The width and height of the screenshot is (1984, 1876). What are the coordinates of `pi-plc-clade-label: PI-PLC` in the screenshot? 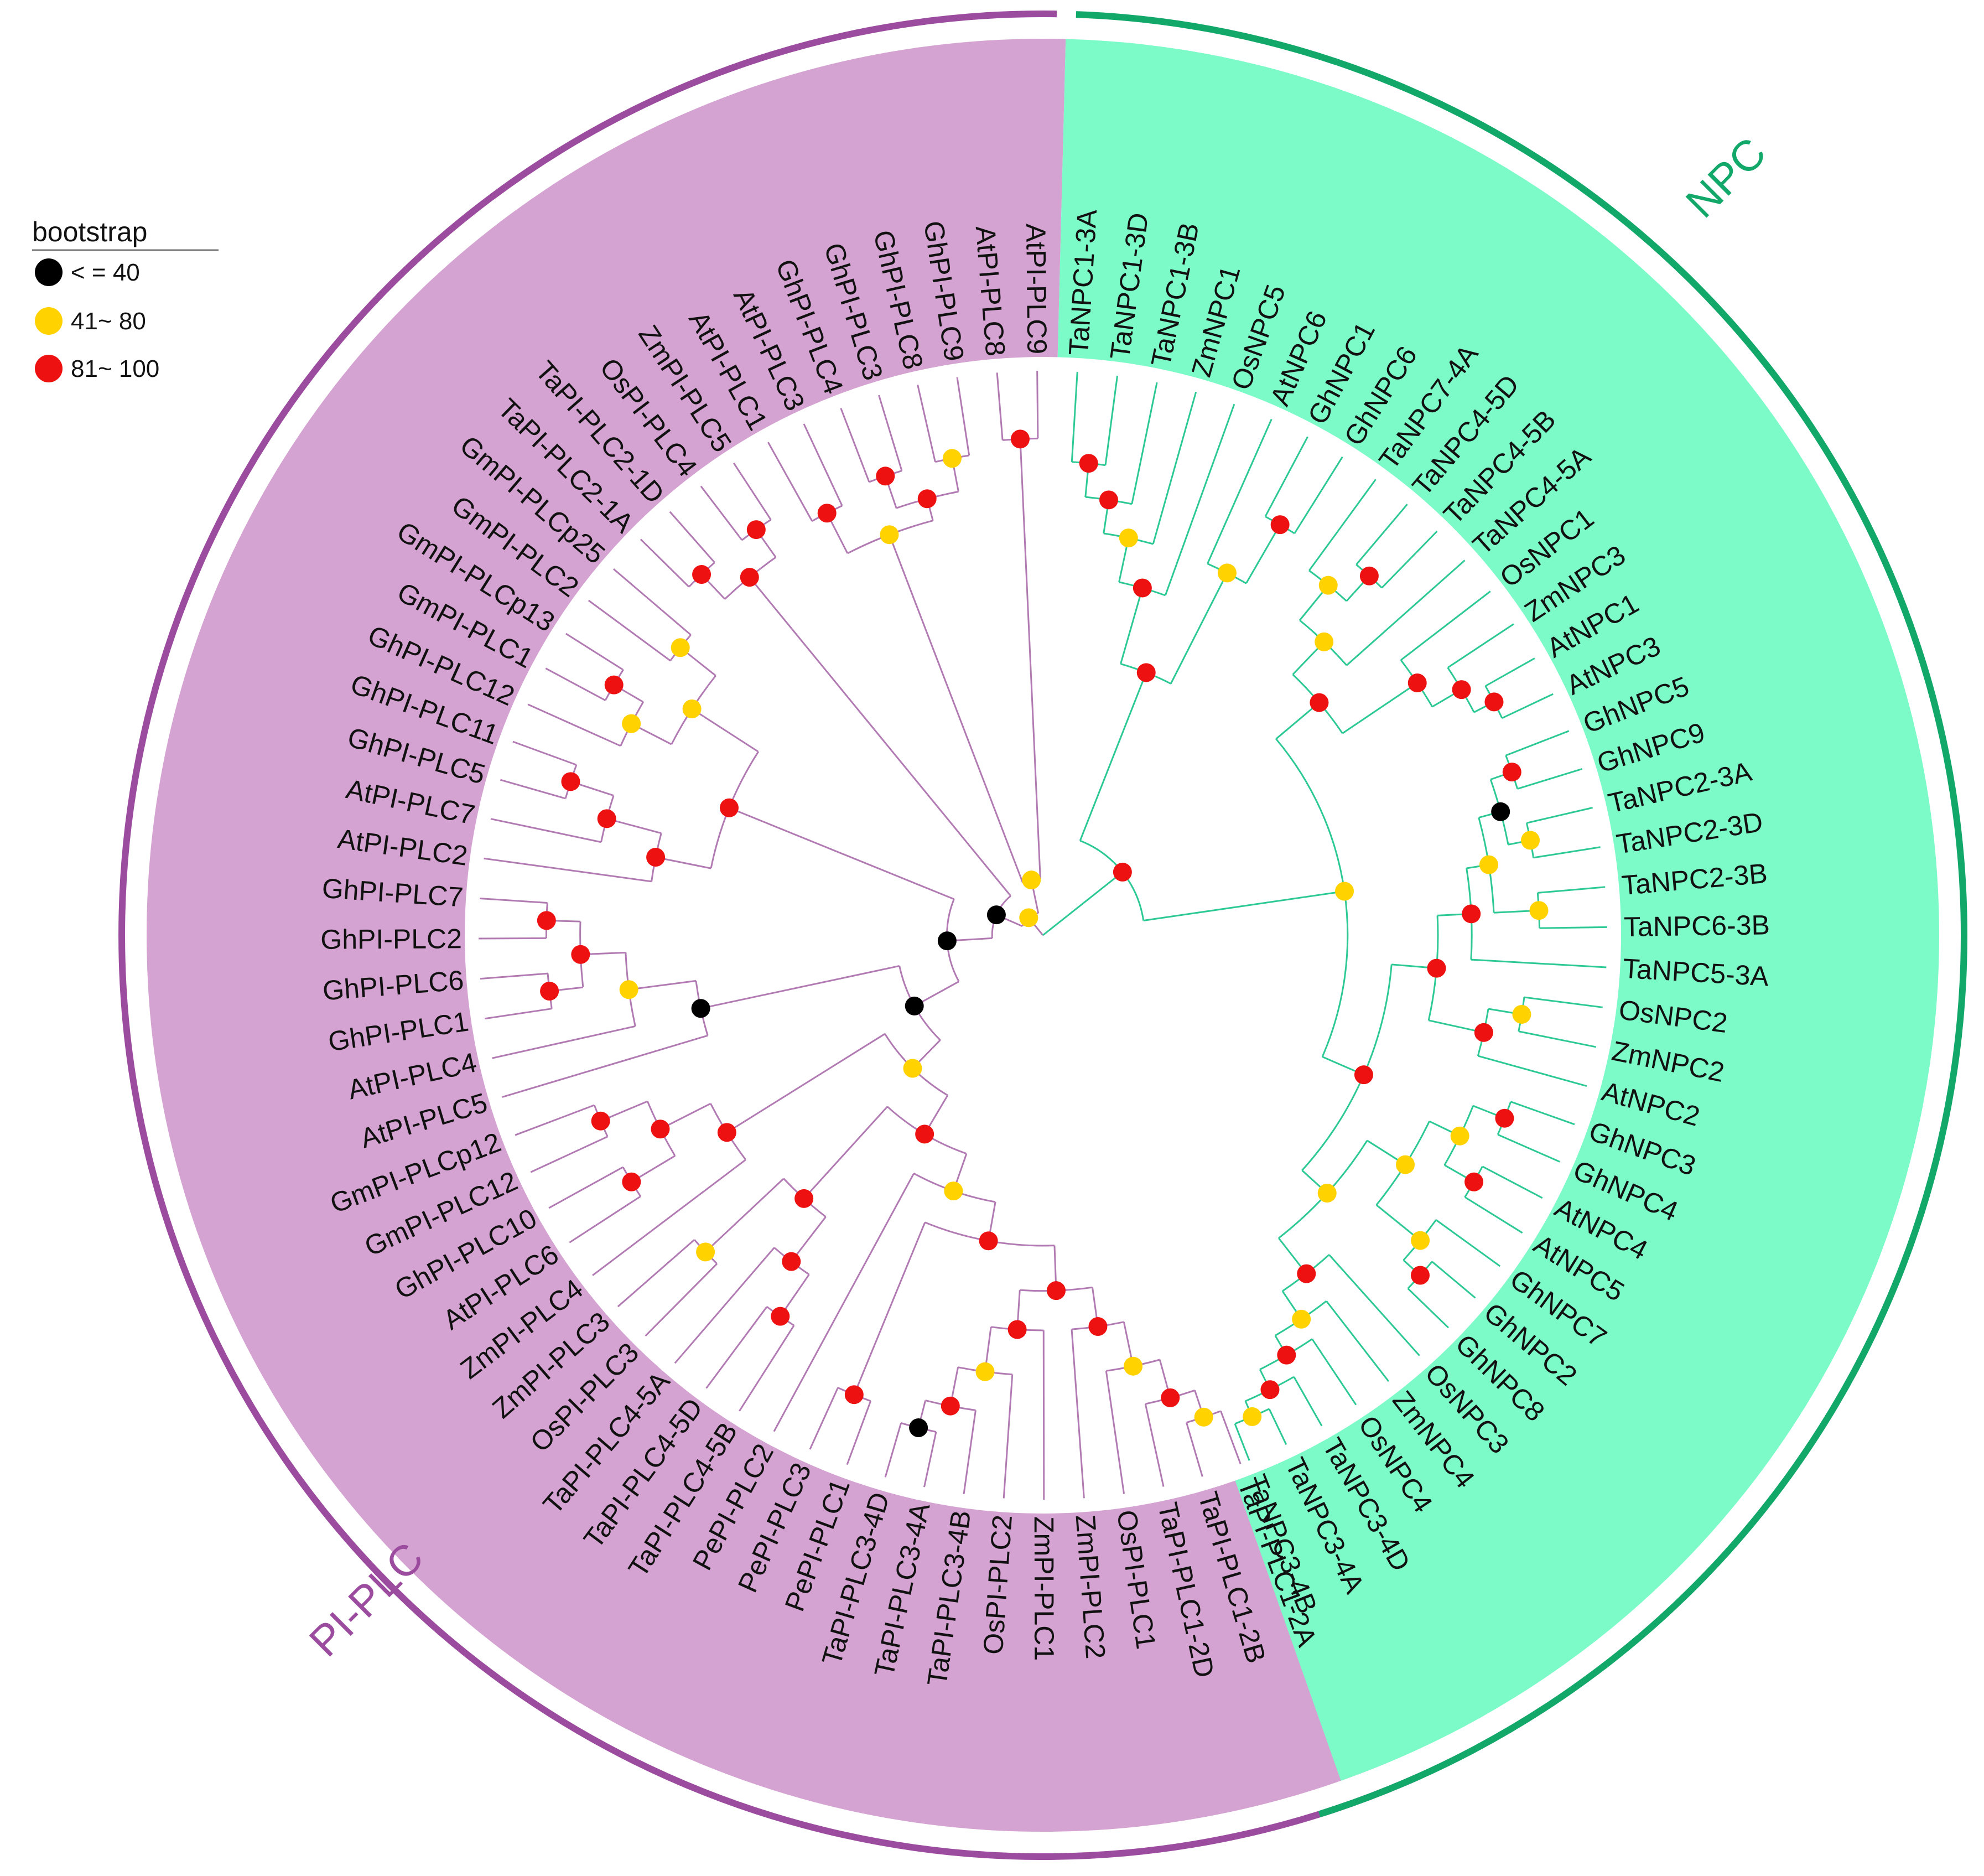 It's located at (366, 1599).